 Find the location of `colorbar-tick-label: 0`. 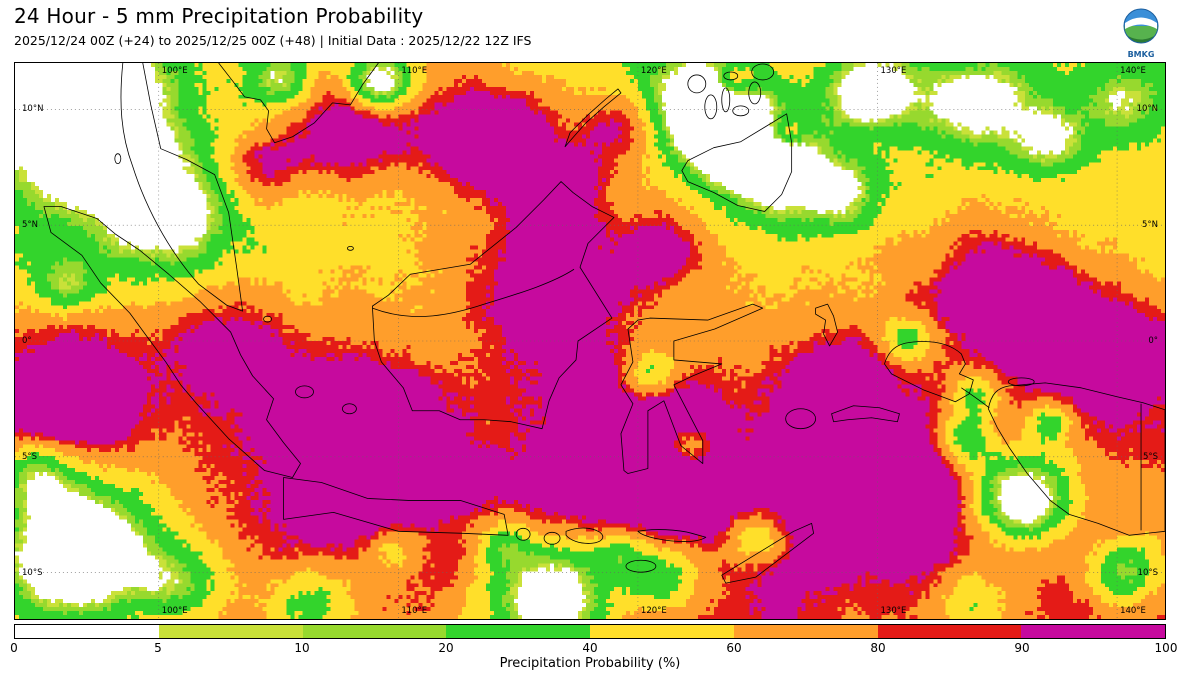

colorbar-tick-label: 0 is located at coordinates (14, 648).